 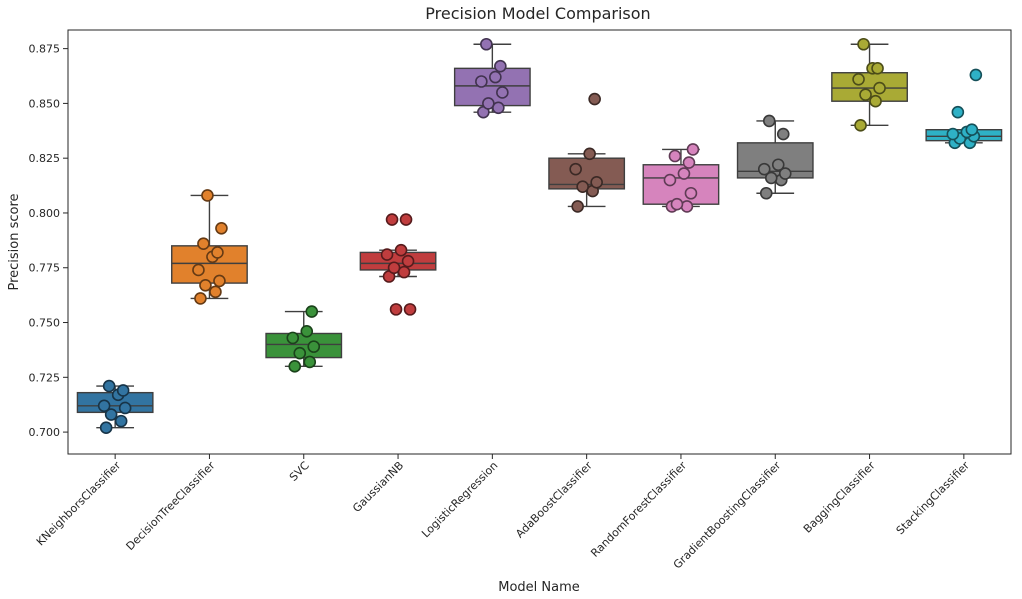 I want to click on y-tick-label: 0.725, so click(x=45, y=377).